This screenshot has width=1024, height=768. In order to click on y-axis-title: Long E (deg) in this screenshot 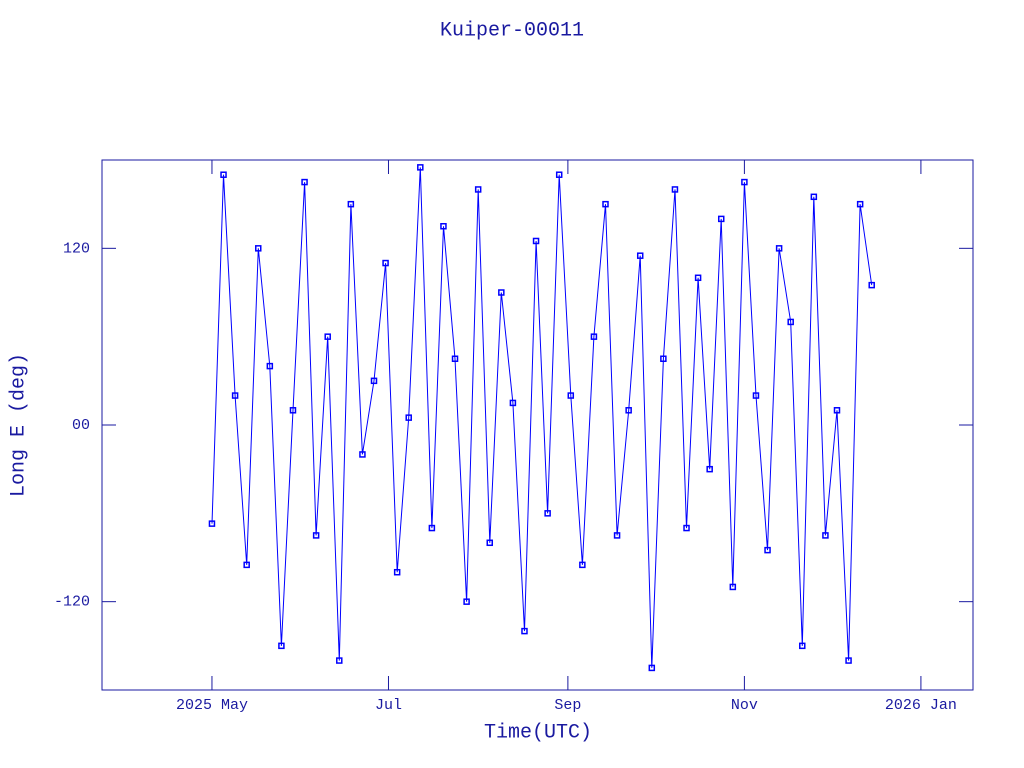, I will do `click(18, 425)`.